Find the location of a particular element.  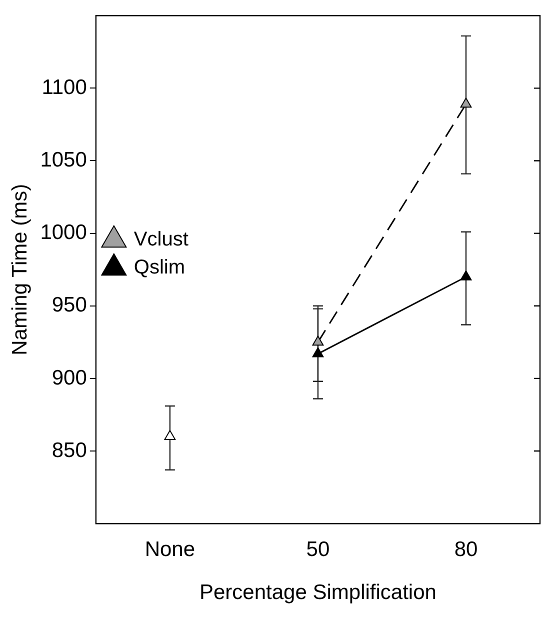

y-tick-label: 1050 is located at coordinates (63, 160).